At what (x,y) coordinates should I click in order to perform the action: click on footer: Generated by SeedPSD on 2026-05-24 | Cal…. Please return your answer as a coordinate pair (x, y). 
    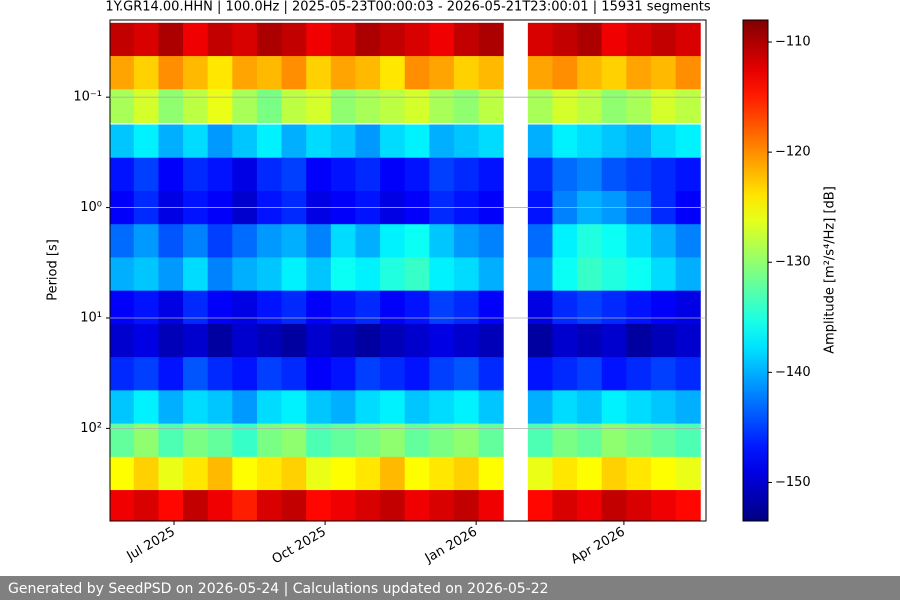
    Looking at the image, I should click on (278, 589).